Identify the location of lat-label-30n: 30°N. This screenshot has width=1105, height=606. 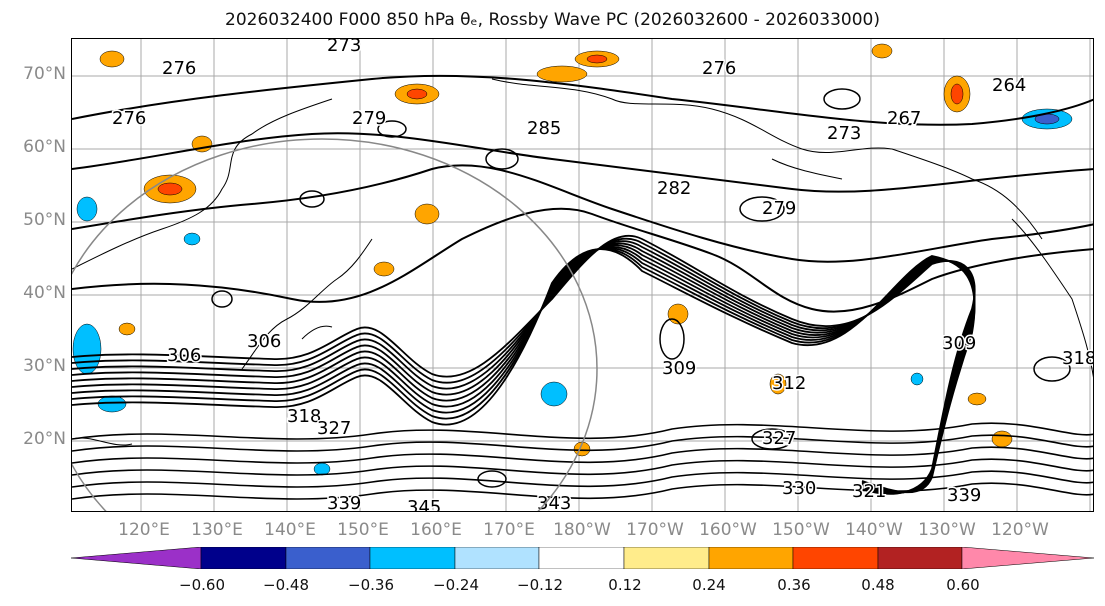
(44, 366).